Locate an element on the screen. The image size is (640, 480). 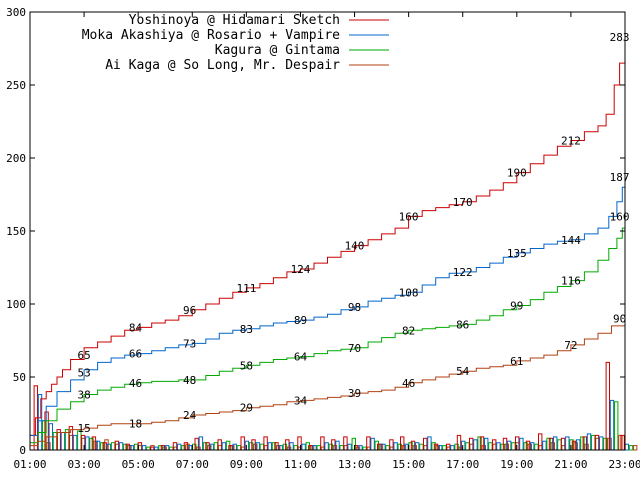
data-label-3-3: 48 is located at coordinates (189, 380).